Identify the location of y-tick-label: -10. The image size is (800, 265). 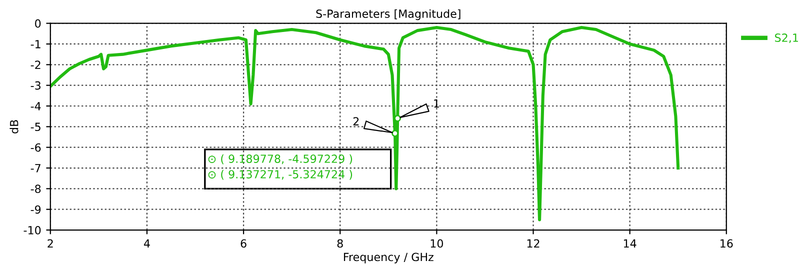
(32, 230).